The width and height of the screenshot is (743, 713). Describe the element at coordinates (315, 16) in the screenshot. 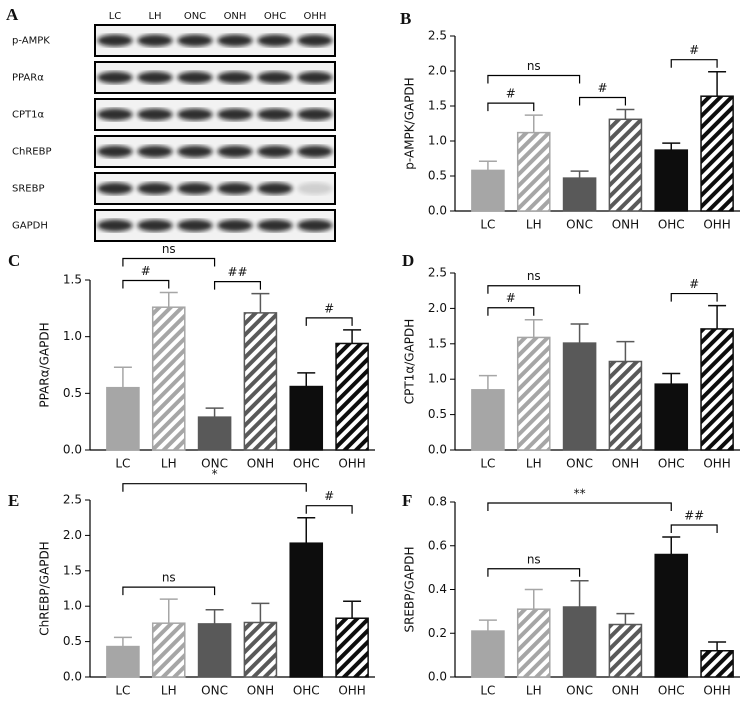

I see `lane-label: OHH` at that location.